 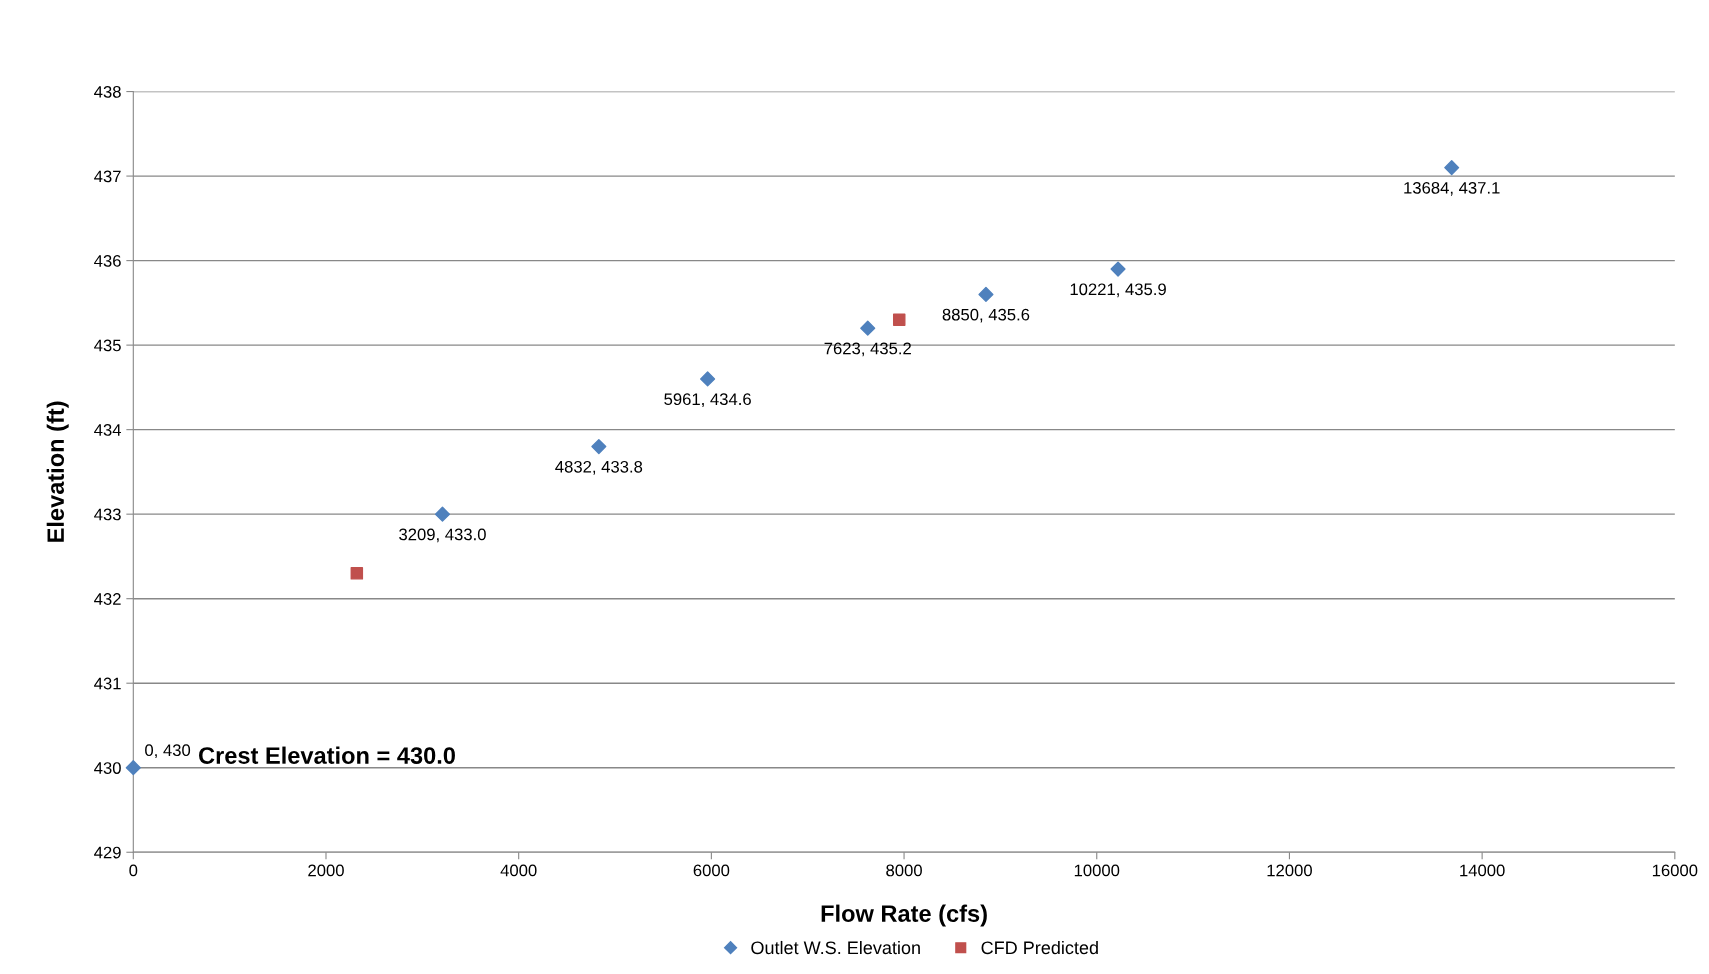 I want to click on y-axis-title: Elevation (ft), so click(x=57, y=471).